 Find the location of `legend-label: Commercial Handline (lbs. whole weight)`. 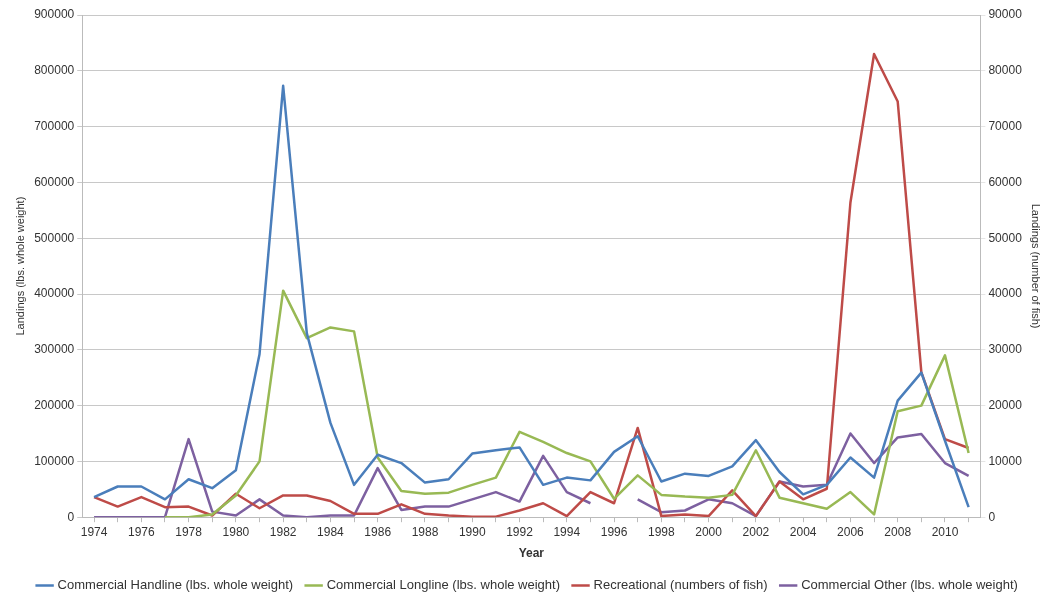

legend-label: Commercial Handline (lbs. whole weight) is located at coordinates (175, 585).